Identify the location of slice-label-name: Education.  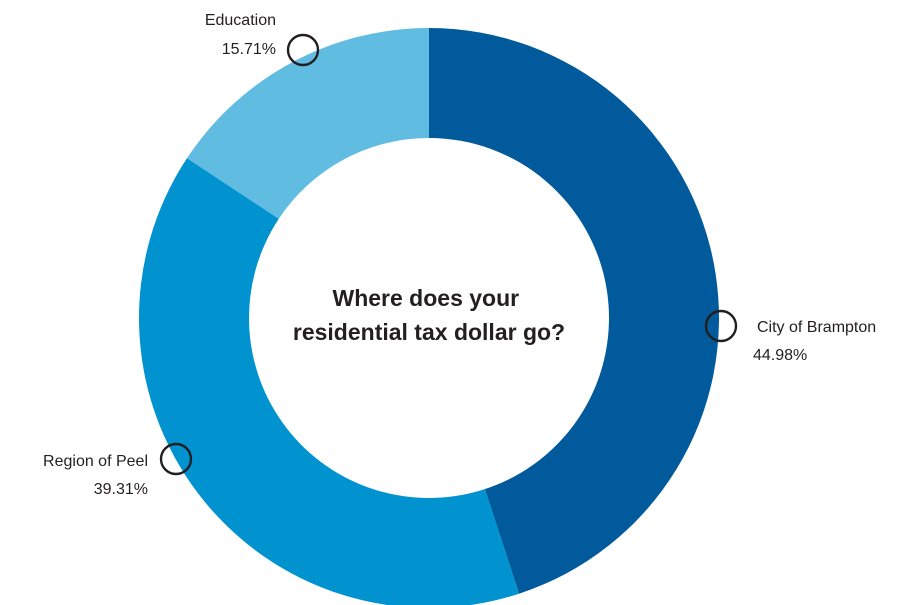
(240, 20).